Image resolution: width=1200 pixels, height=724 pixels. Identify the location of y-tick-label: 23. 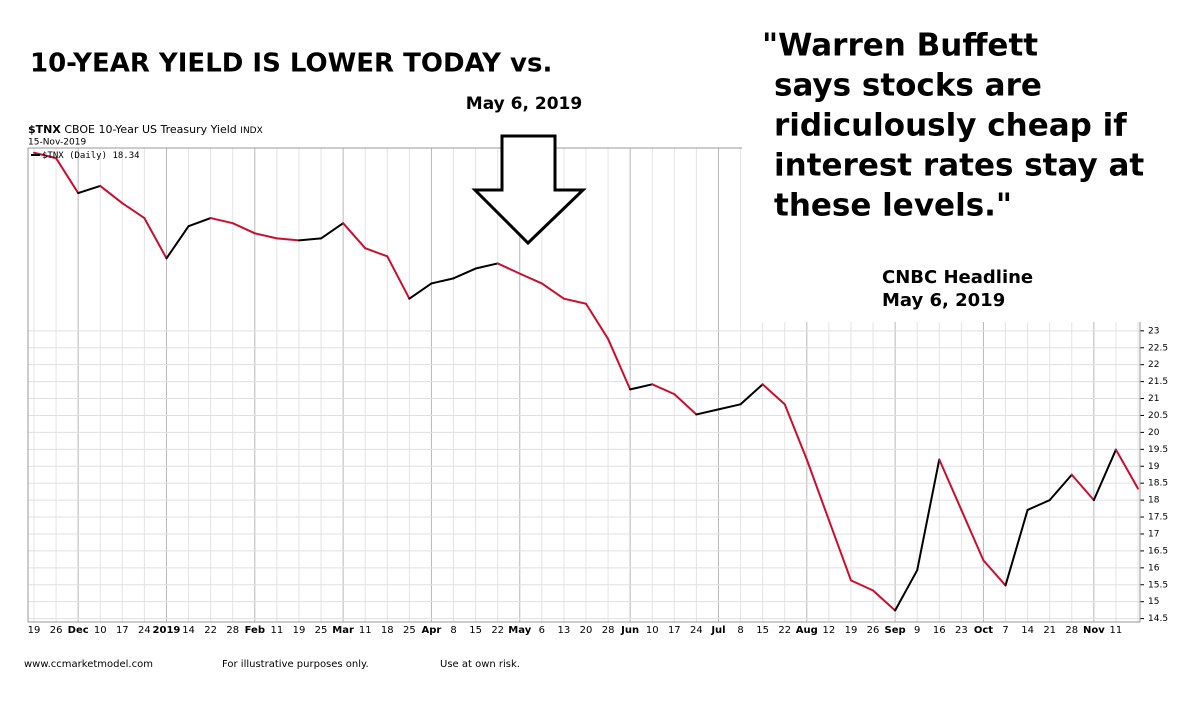
(1153, 331).